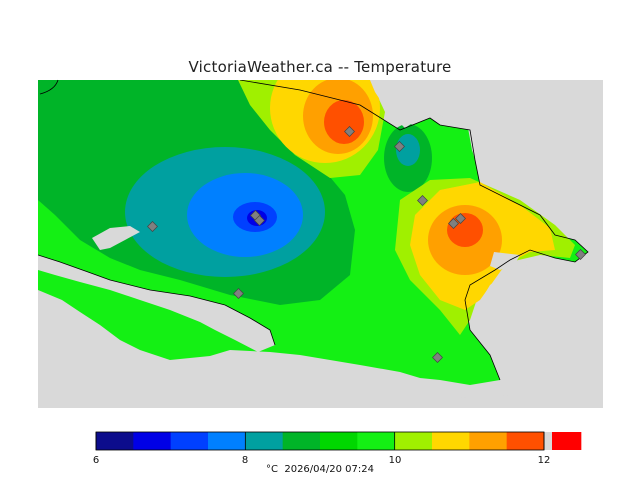 Image resolution: width=640 pixels, height=480 pixels. What do you see at coordinates (544, 460) in the screenshot?
I see `colorbar-label-12: 12` at bounding box center [544, 460].